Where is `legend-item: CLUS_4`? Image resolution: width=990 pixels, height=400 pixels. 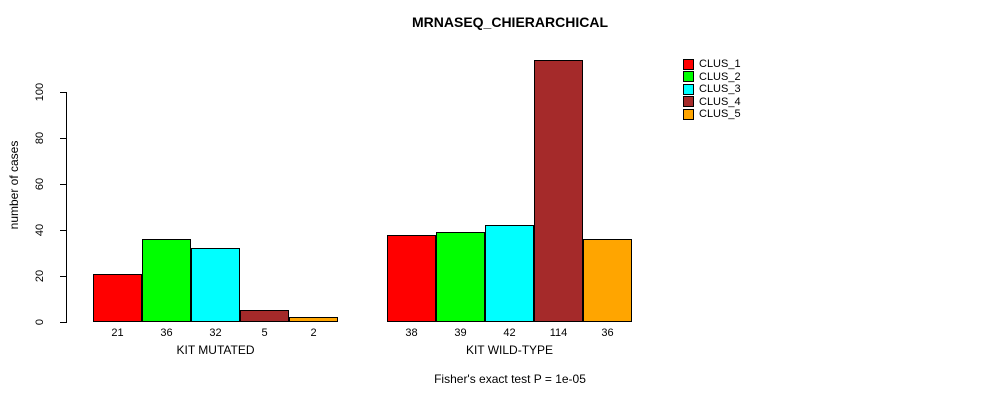 legend-item: CLUS_4 is located at coordinates (712, 102).